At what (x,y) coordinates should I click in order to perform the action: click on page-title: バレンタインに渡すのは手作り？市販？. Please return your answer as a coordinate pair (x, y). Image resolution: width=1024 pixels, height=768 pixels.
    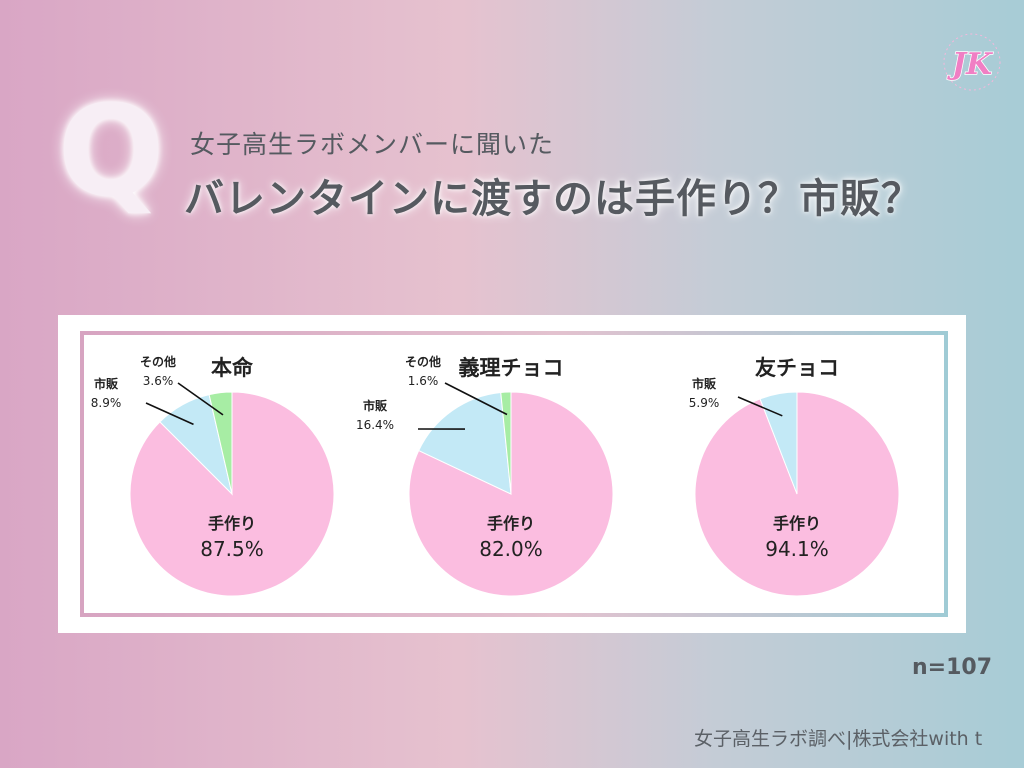
    Looking at the image, I should click on (553, 199).